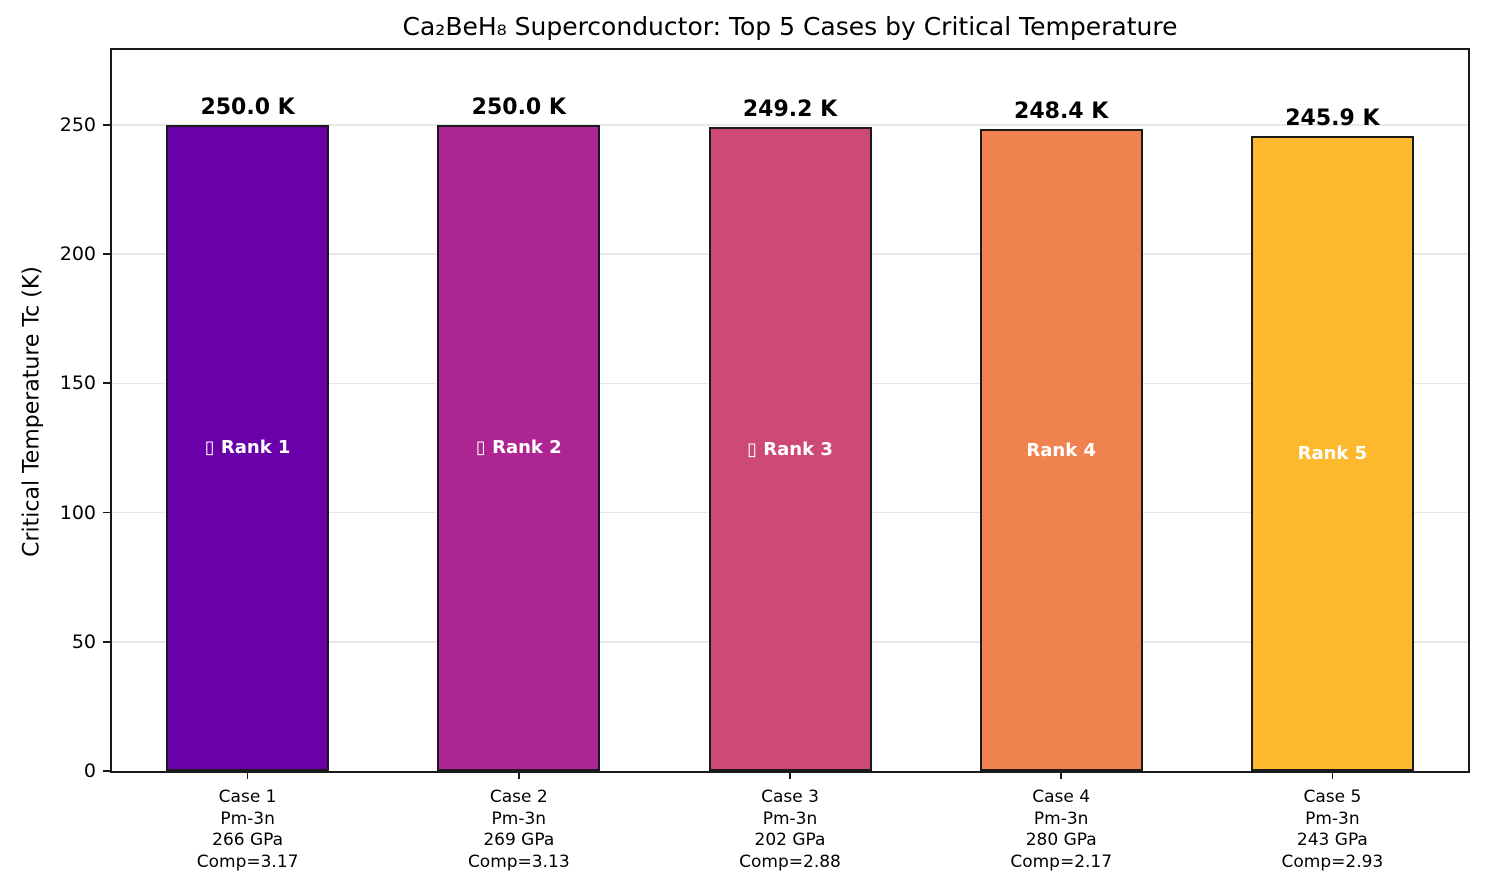 The height and width of the screenshot is (888, 1485). Describe the element at coordinates (518, 829) in the screenshot. I see `x-tick-label: Case 2 Pm-3n 269 GPa Comp=3.13` at that location.